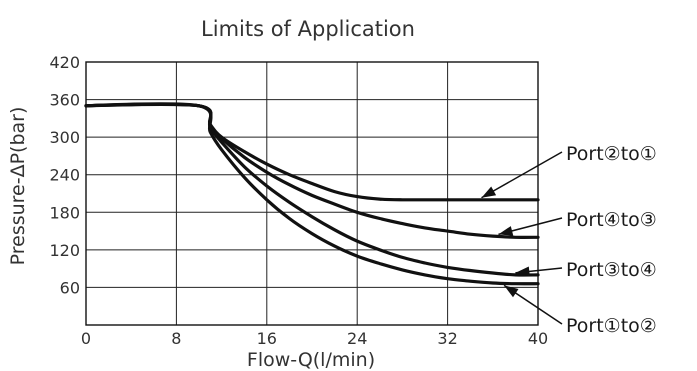  What do you see at coordinates (611, 270) in the screenshot?
I see `legend-label-3: Port③to④` at bounding box center [611, 270].